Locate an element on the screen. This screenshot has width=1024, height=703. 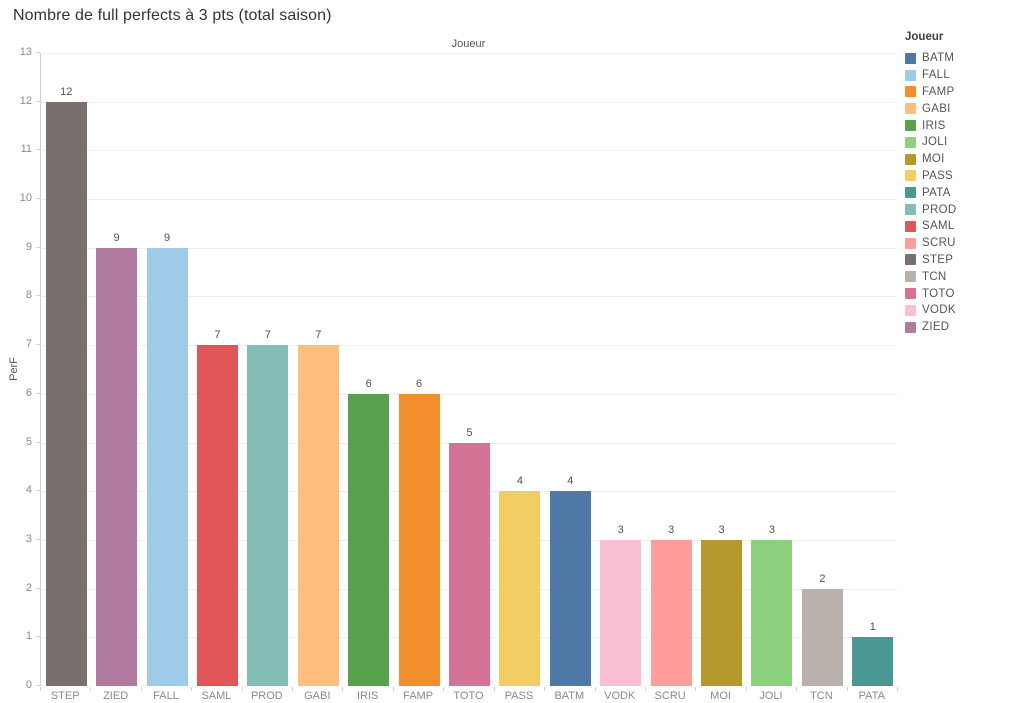
legend-label: MOI is located at coordinates (933, 159).